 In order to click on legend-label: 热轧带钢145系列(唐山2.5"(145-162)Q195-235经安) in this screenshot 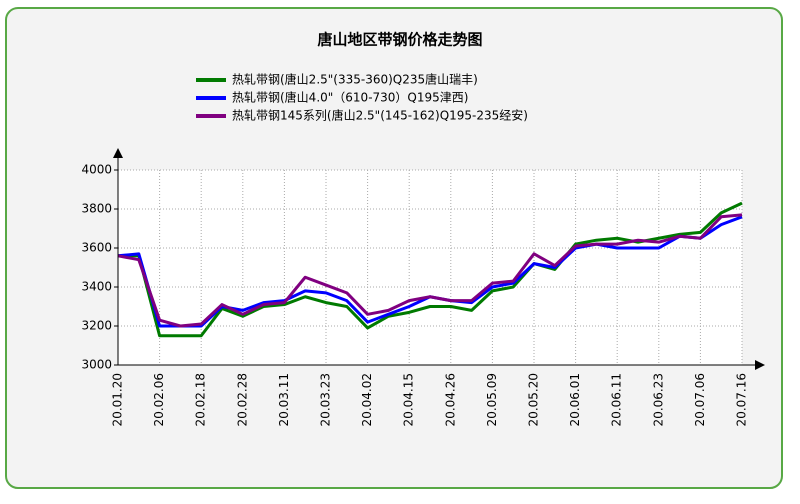, I will do `click(380, 115)`.